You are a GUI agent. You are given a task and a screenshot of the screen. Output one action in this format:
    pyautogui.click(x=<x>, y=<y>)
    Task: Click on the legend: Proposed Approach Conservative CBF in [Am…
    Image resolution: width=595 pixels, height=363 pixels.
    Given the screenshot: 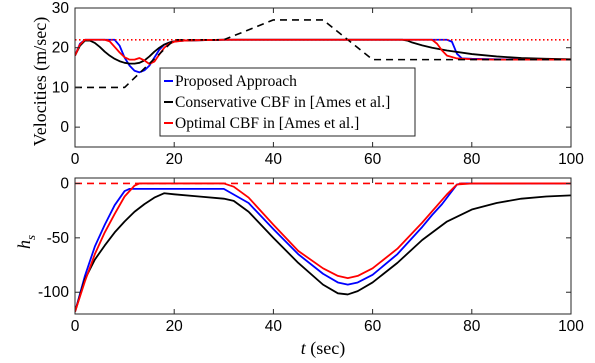 What is the action you would take?
    pyautogui.click(x=287, y=102)
    